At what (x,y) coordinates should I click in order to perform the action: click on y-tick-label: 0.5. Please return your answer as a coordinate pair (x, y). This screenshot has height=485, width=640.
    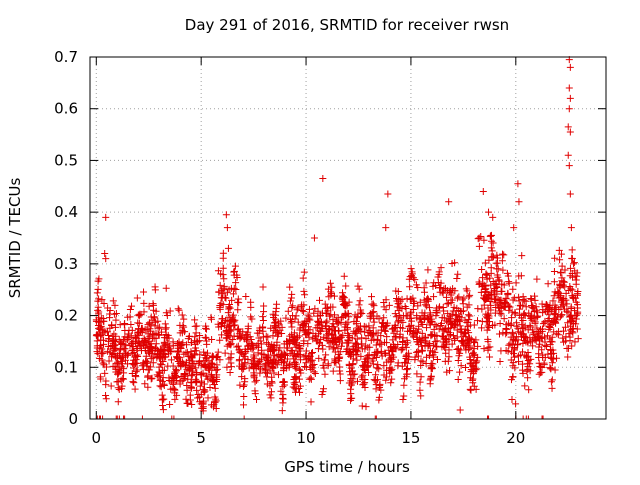
    Looking at the image, I should click on (66, 160).